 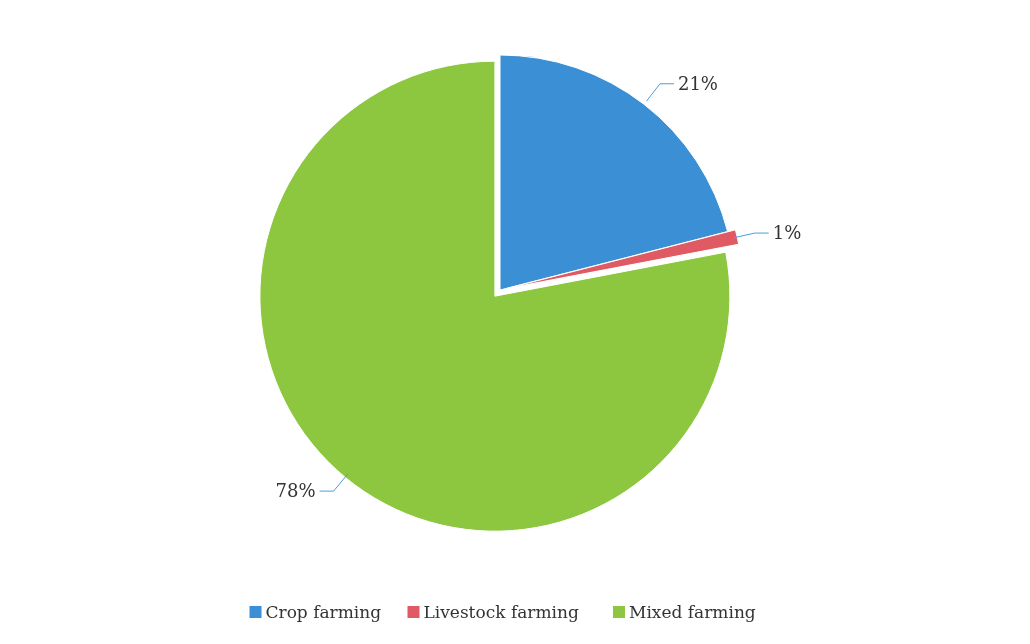 I want to click on legend-label: Mixed farming, so click(x=692, y=611).